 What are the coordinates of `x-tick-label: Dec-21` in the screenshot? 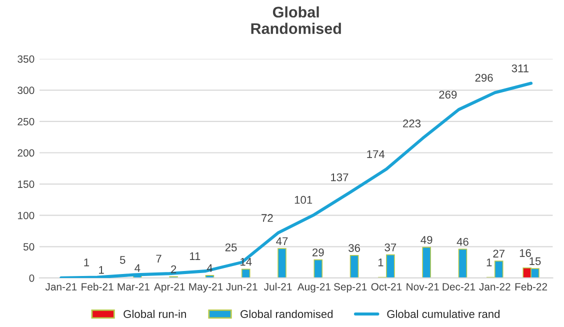 It's located at (459, 286).